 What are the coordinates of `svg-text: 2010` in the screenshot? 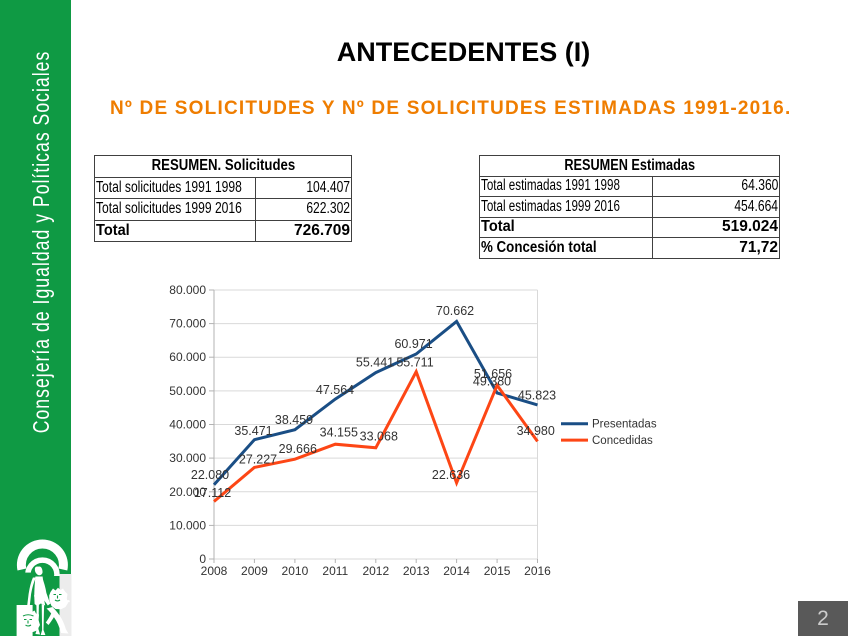 It's located at (295, 571).